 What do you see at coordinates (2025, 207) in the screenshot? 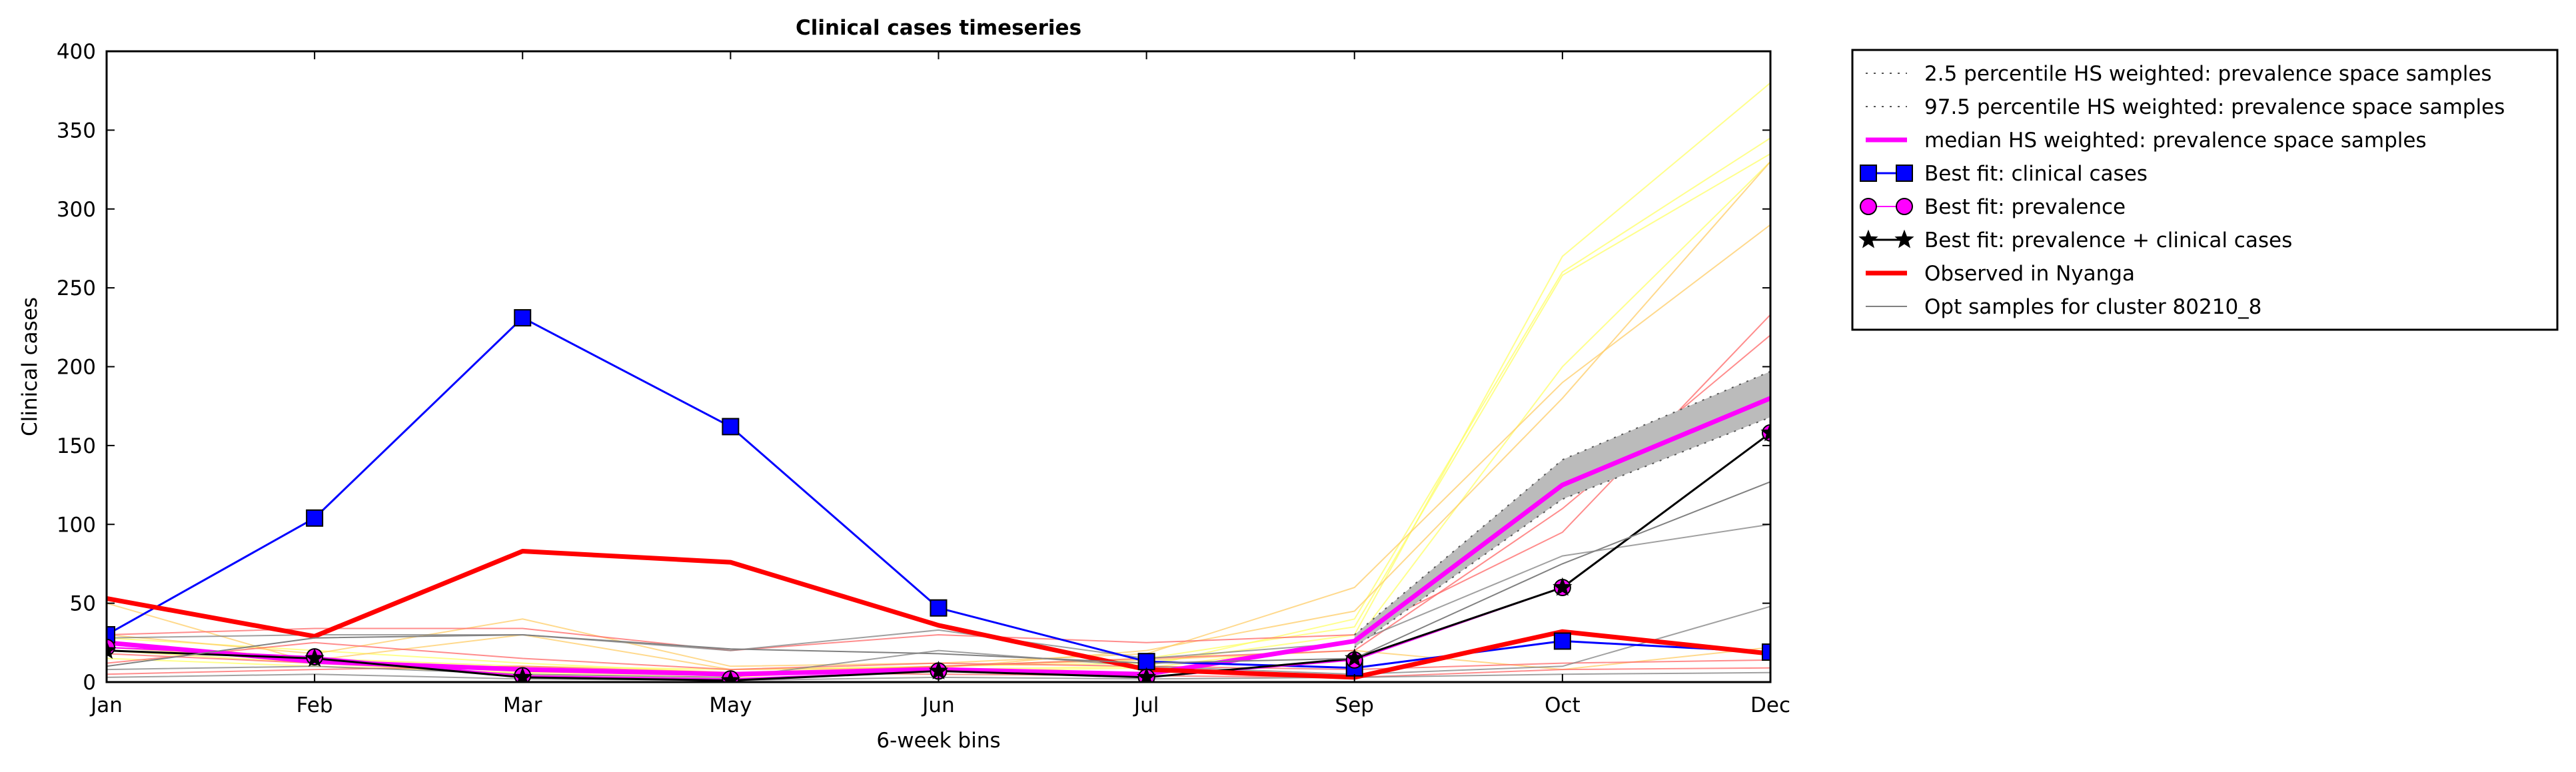
I see `legend-label-4: Best fit: prevalence` at bounding box center [2025, 207].